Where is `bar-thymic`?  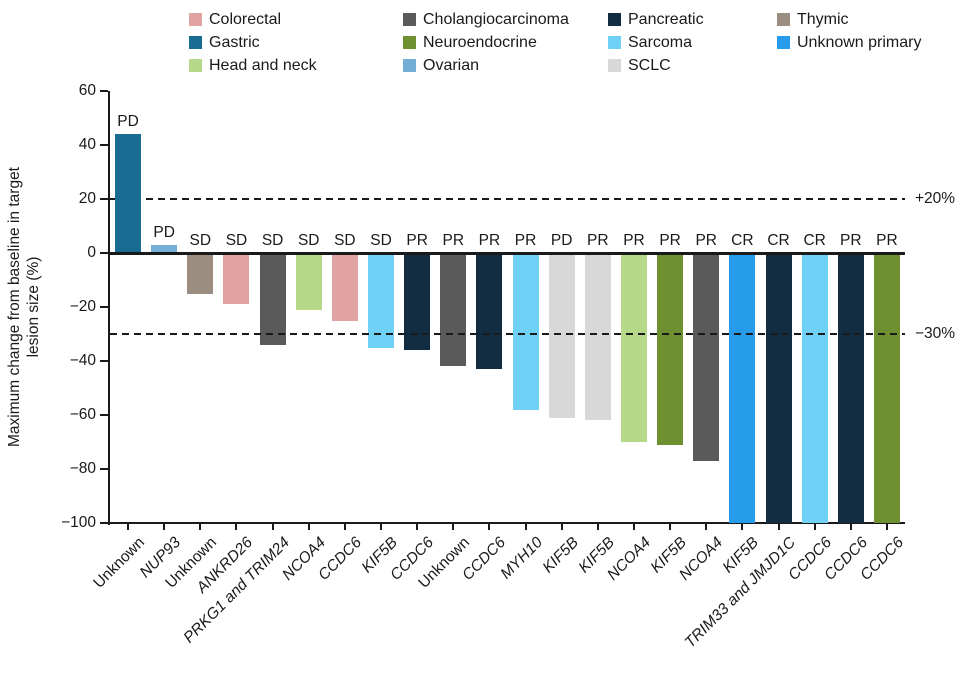
bar-thymic is located at coordinates (200, 273).